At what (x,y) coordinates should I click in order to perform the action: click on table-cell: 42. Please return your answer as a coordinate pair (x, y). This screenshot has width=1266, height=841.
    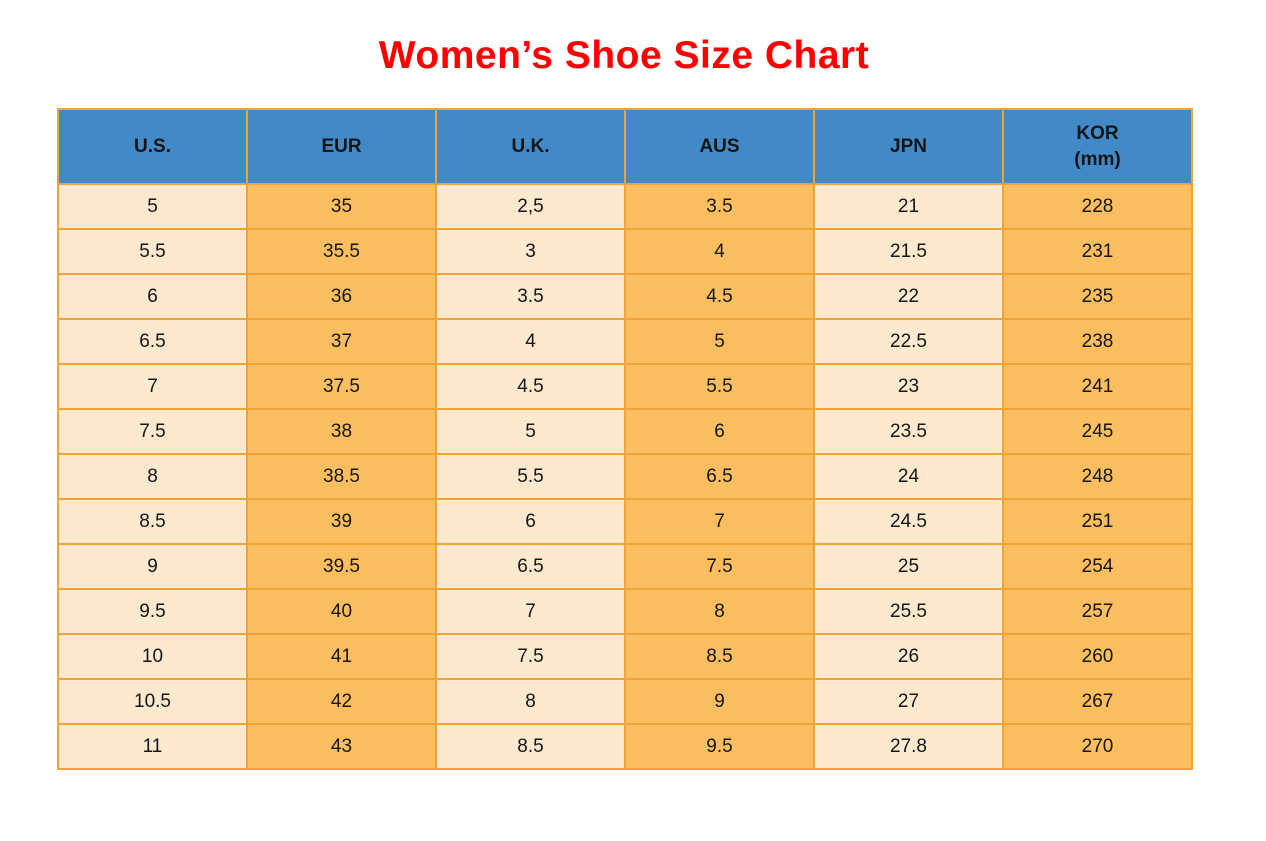
    Looking at the image, I should click on (341, 701).